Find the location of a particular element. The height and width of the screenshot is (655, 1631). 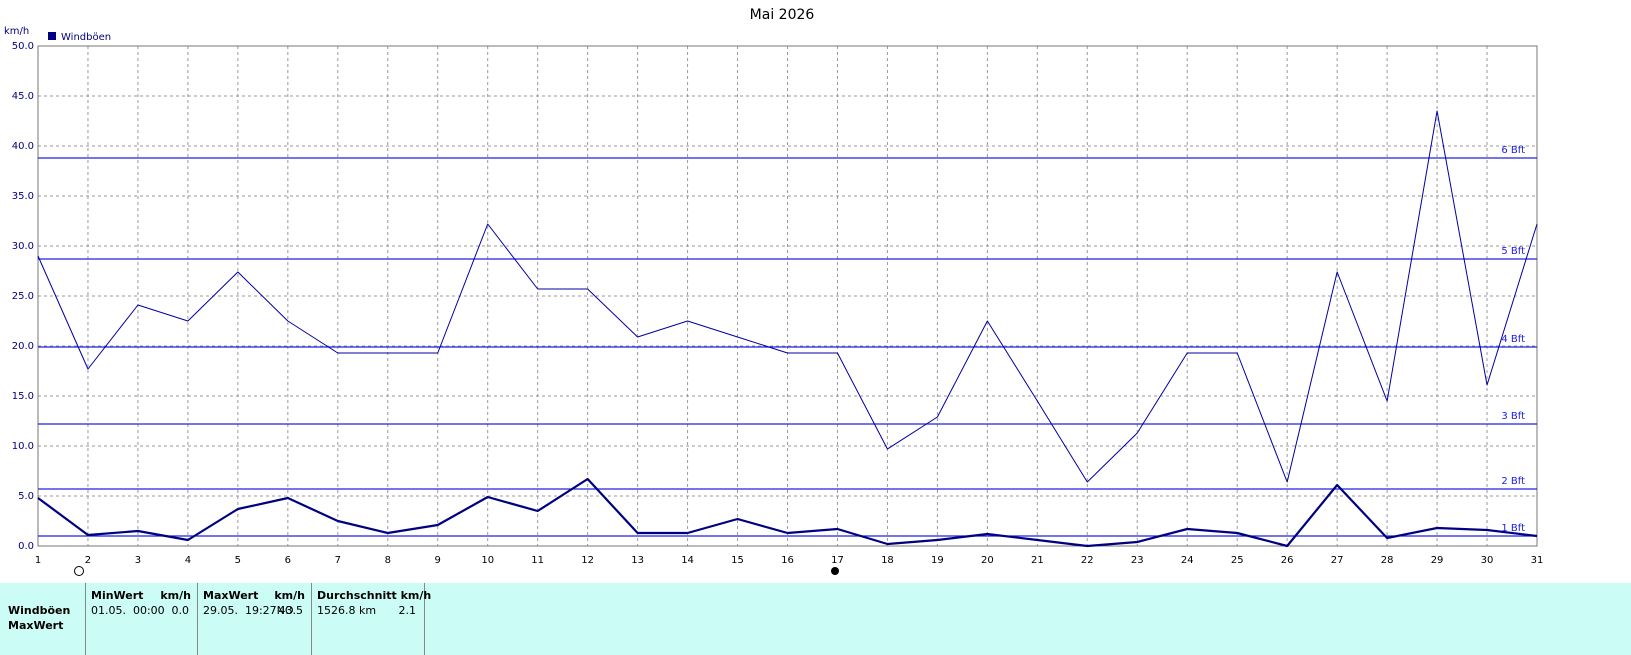

x-tick-label: 2 is located at coordinates (88, 560).